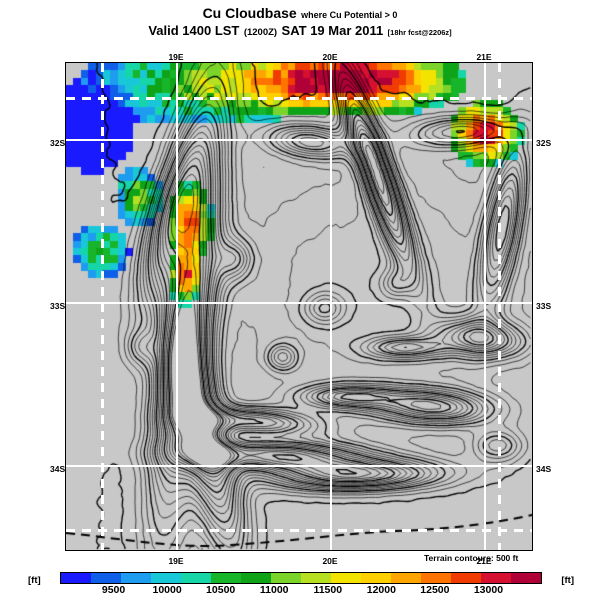 Image resolution: width=600 pixels, height=600 pixels. I want to click on forecast-stamp-label: [18hr fcst@2206z], so click(419, 32).